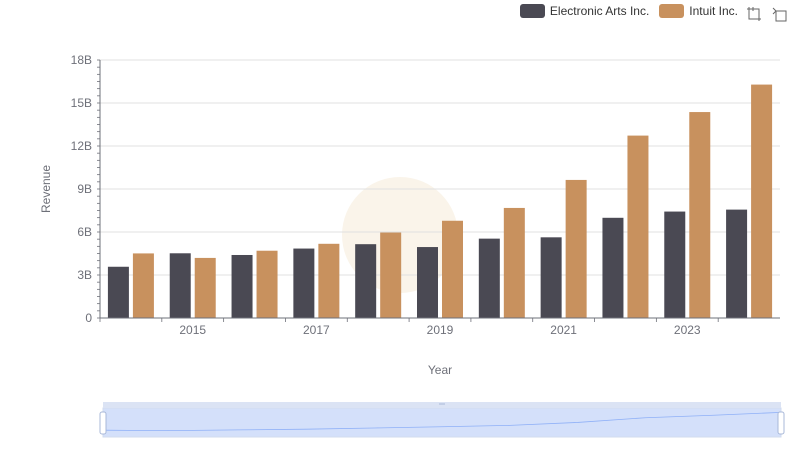 This screenshot has width=800, height=461. Describe the element at coordinates (754, 14) in the screenshot. I see `data-zoom-icon` at that location.